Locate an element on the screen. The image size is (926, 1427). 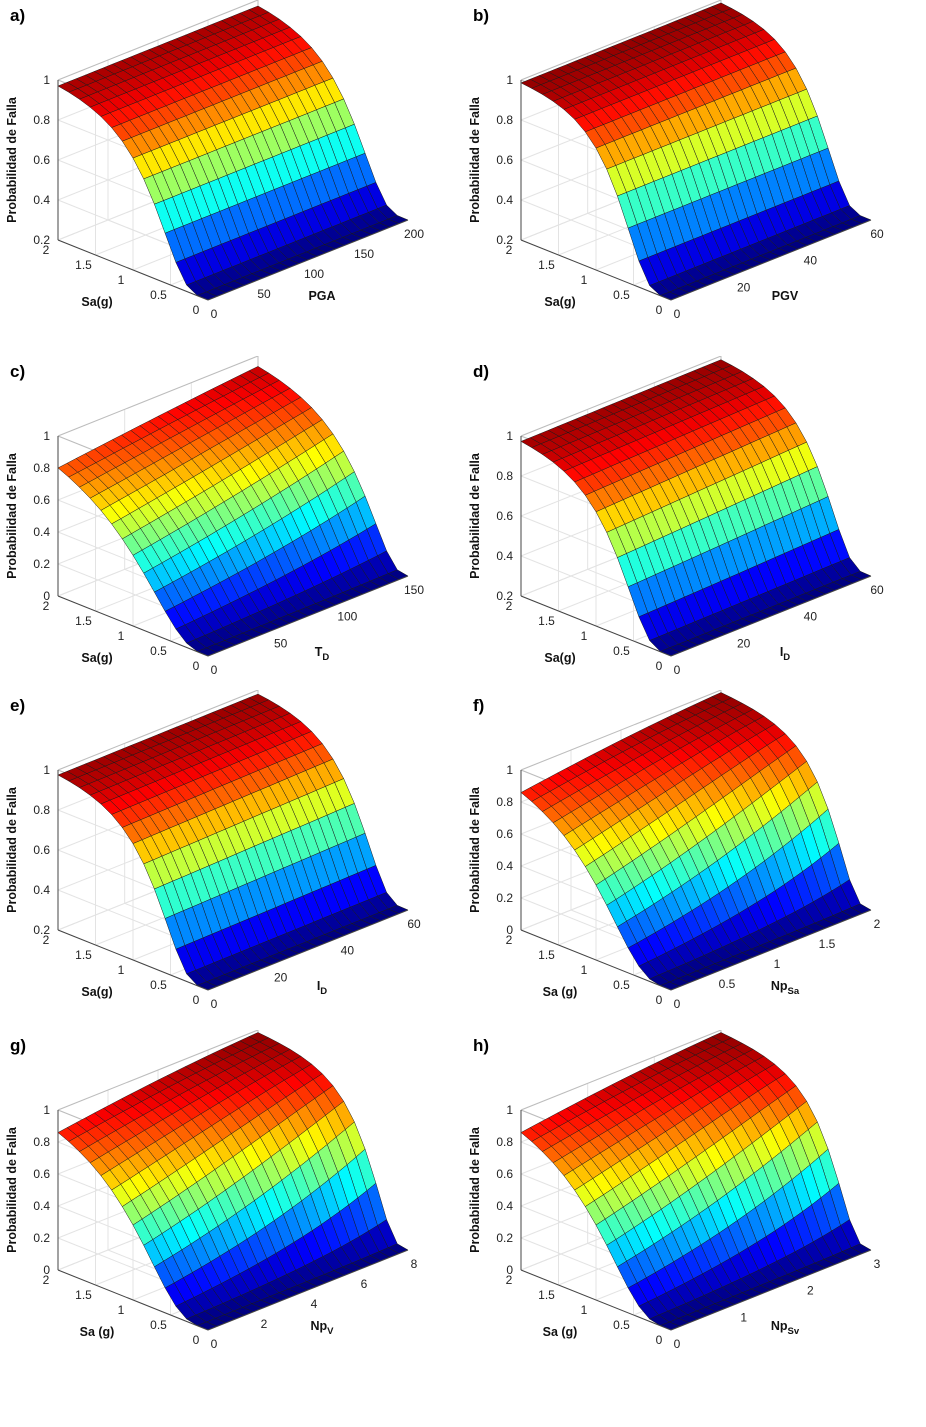
x-tick-label: 20 is located at coordinates (281, 977).